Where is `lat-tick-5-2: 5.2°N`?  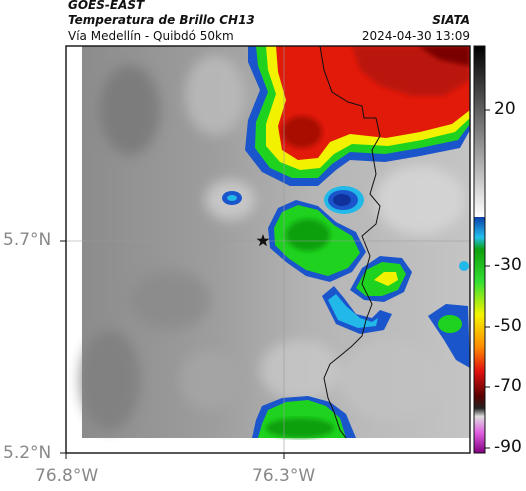
lat-tick-5-2: 5.2°N is located at coordinates (27, 453).